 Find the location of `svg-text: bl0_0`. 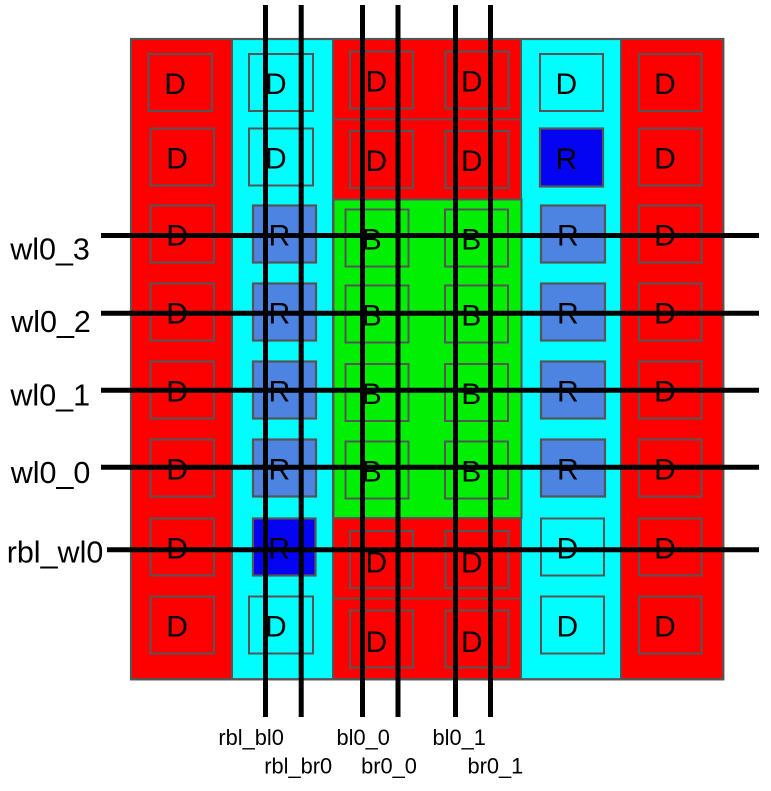

svg-text: bl0_0 is located at coordinates (363, 737).